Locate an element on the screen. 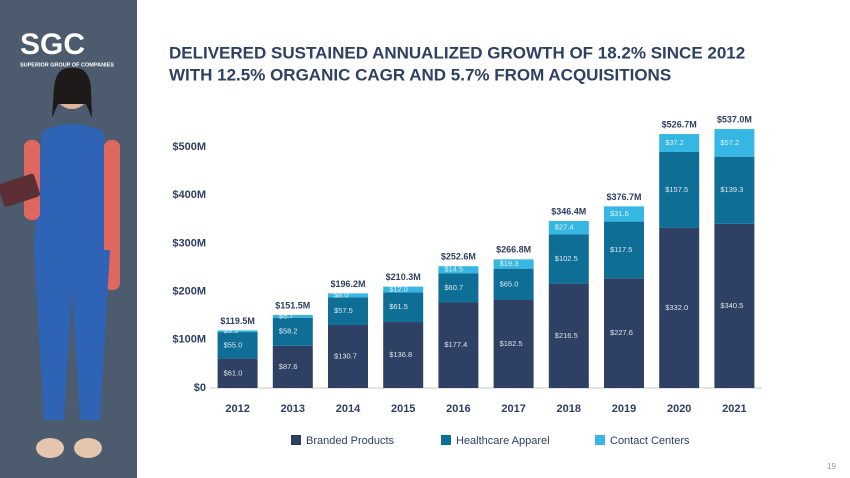 The height and width of the screenshot is (478, 850). total-label: $151.5M is located at coordinates (292, 305).